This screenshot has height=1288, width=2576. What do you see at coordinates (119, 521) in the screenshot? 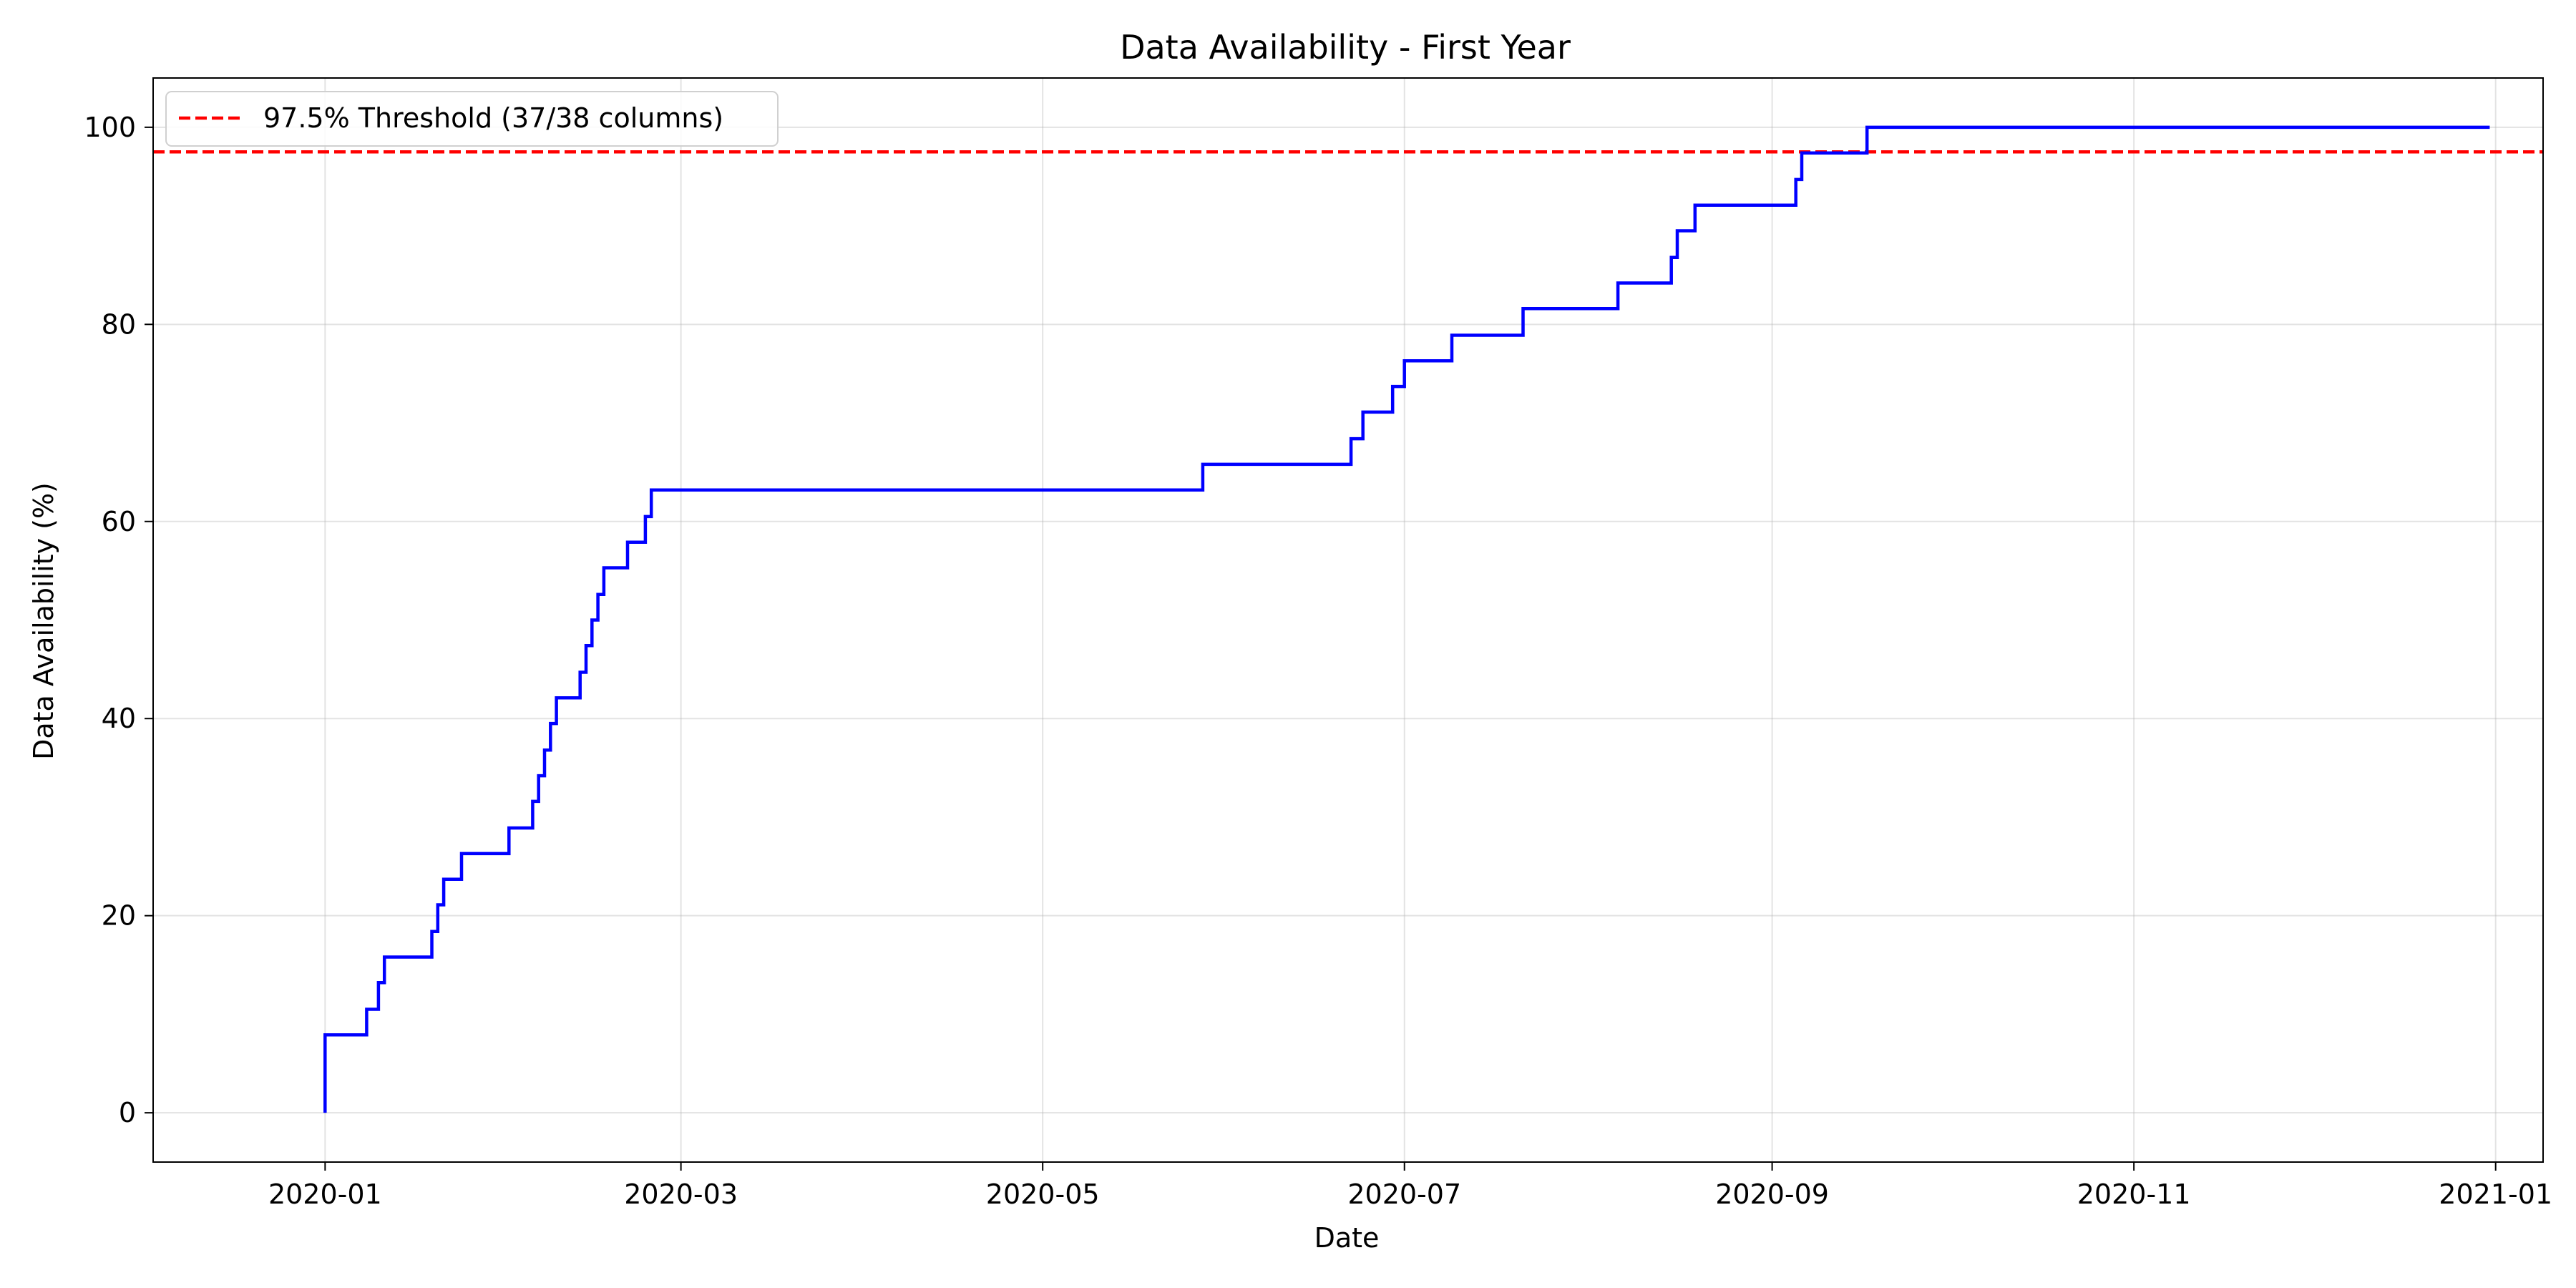
I see `y-tick-label: 60` at bounding box center [119, 521].